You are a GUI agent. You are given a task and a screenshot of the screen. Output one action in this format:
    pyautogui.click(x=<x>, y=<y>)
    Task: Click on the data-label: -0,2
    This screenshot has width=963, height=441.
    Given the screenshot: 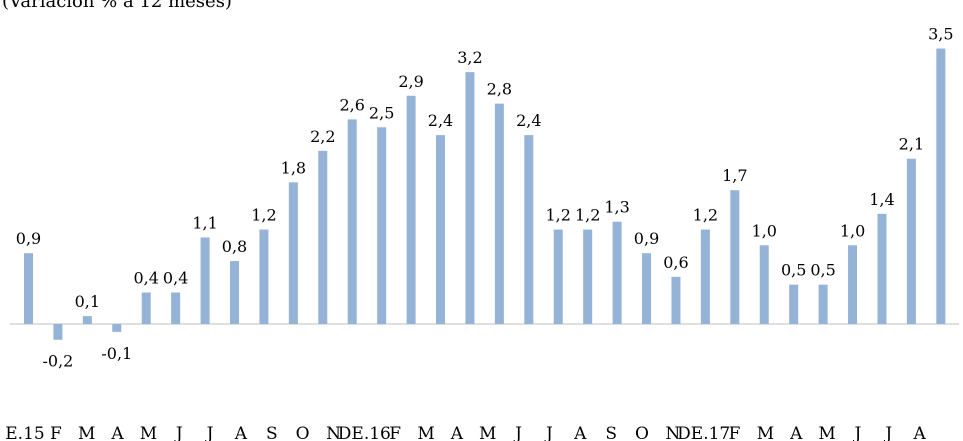 What is the action you would take?
    pyautogui.click(x=58, y=361)
    